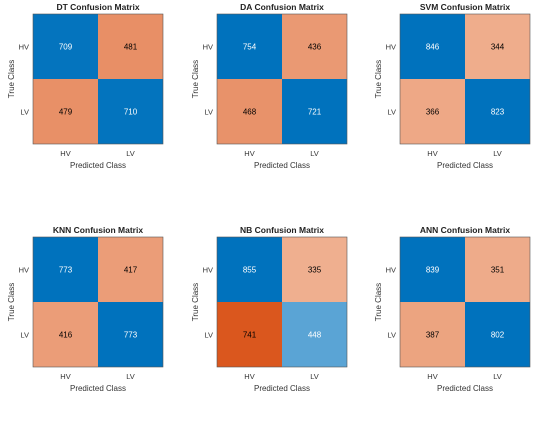  I want to click on chart-title: ANN Confusion Matrix, so click(465, 230).